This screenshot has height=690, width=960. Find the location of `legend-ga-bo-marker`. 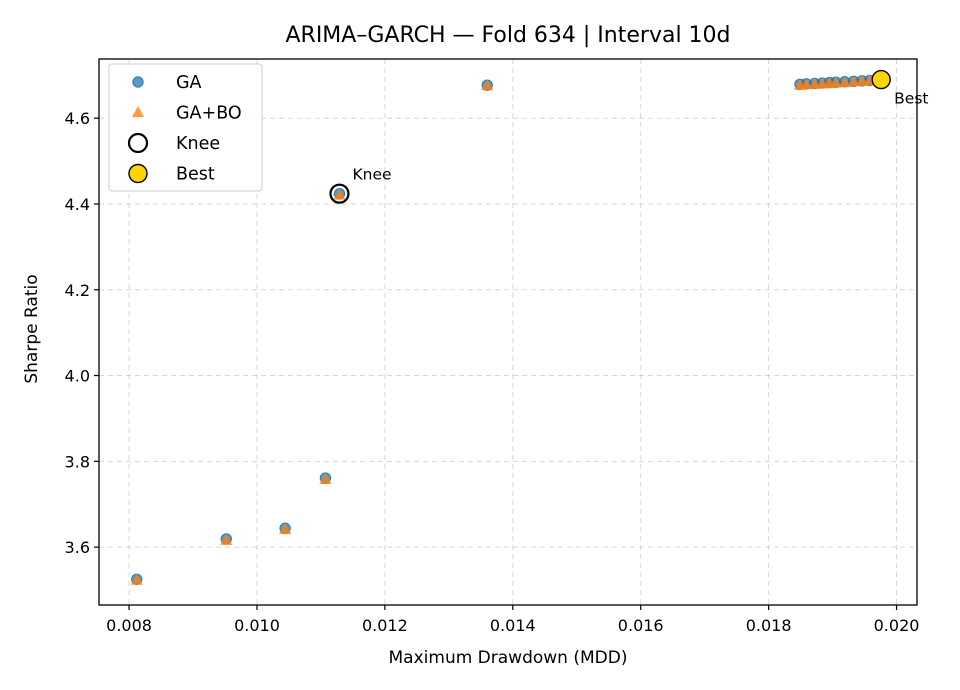

legend-ga-bo-marker is located at coordinates (138, 112).